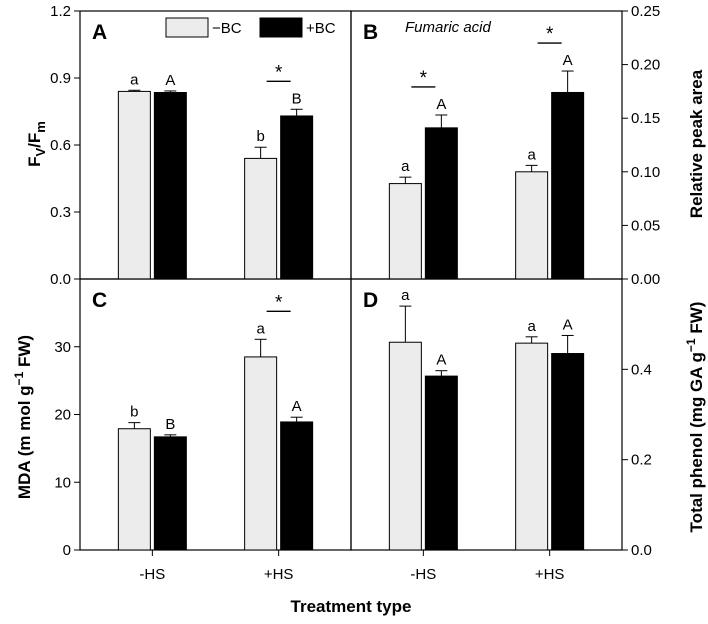  Describe the element at coordinates (321, 28) in the screenshot. I see `legend-label-plus-bc: +BC` at that location.